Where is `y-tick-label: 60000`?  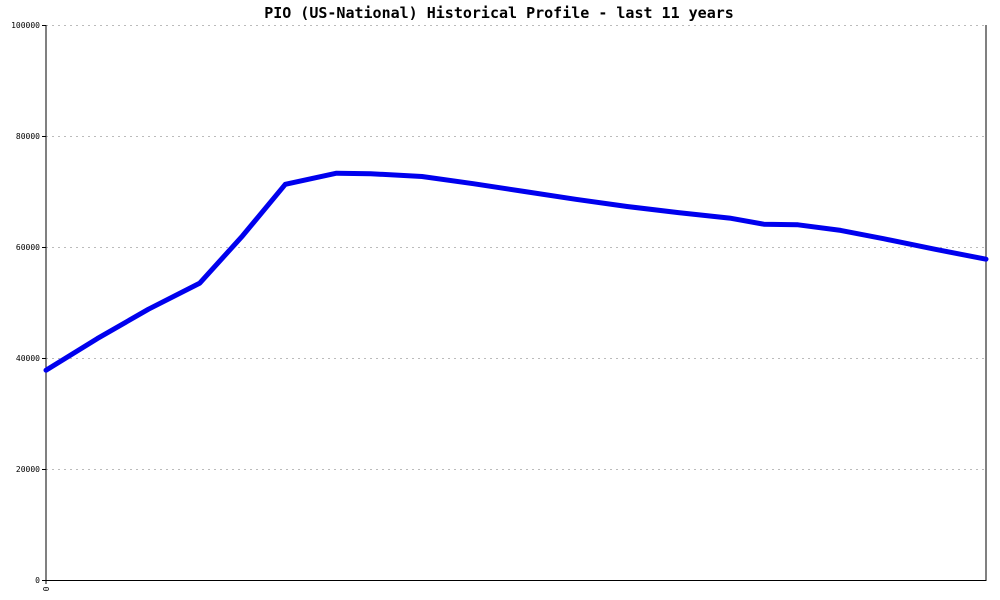
y-tick-label: 60000 is located at coordinates (28, 247).